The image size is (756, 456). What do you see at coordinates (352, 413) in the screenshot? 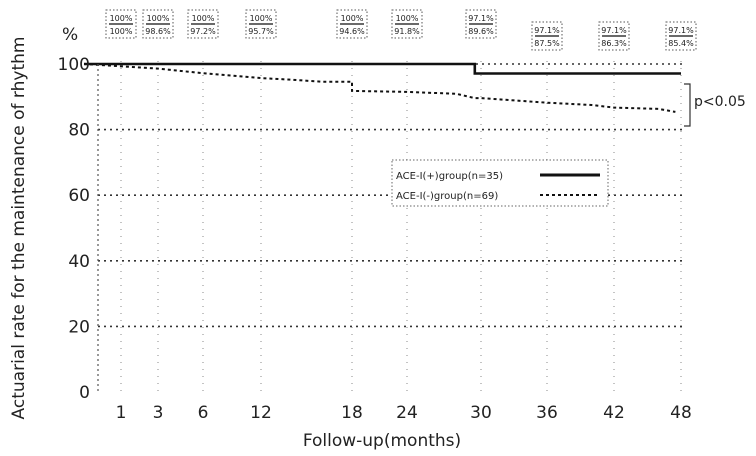
I see `x-tick-label: 18` at bounding box center [352, 413].